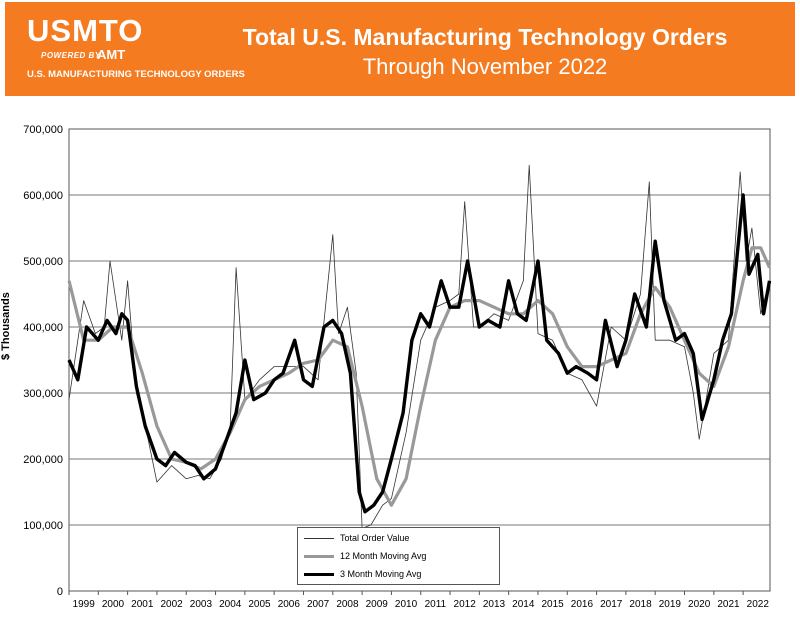  Describe the element at coordinates (319, 538) in the screenshot. I see `legend-swatch-total` at that location.